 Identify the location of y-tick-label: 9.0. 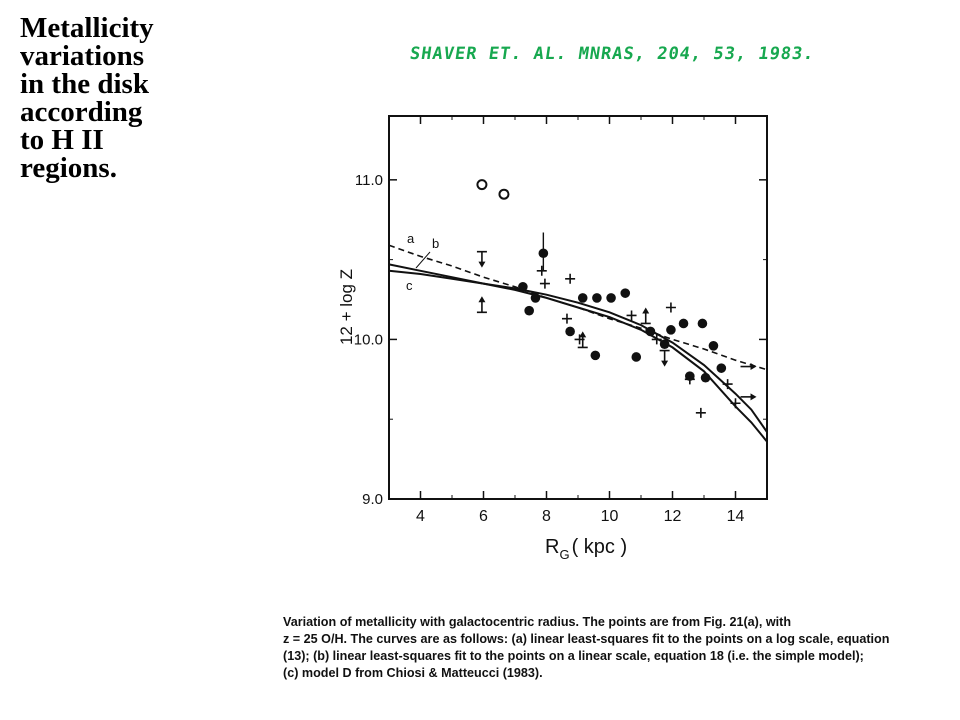
(372, 499).